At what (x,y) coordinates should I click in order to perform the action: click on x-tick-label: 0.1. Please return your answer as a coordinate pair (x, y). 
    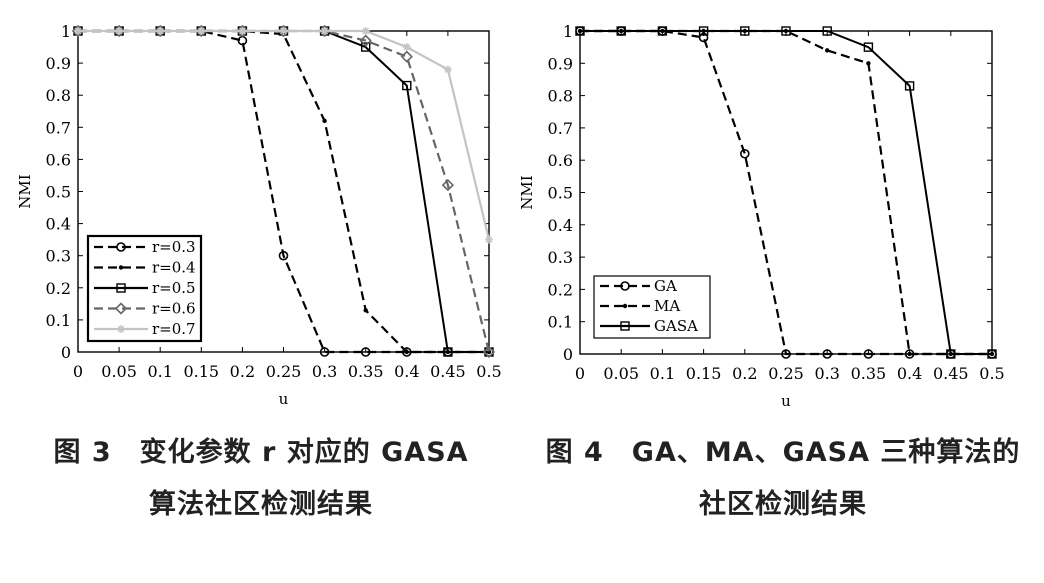
    Looking at the image, I should click on (662, 373).